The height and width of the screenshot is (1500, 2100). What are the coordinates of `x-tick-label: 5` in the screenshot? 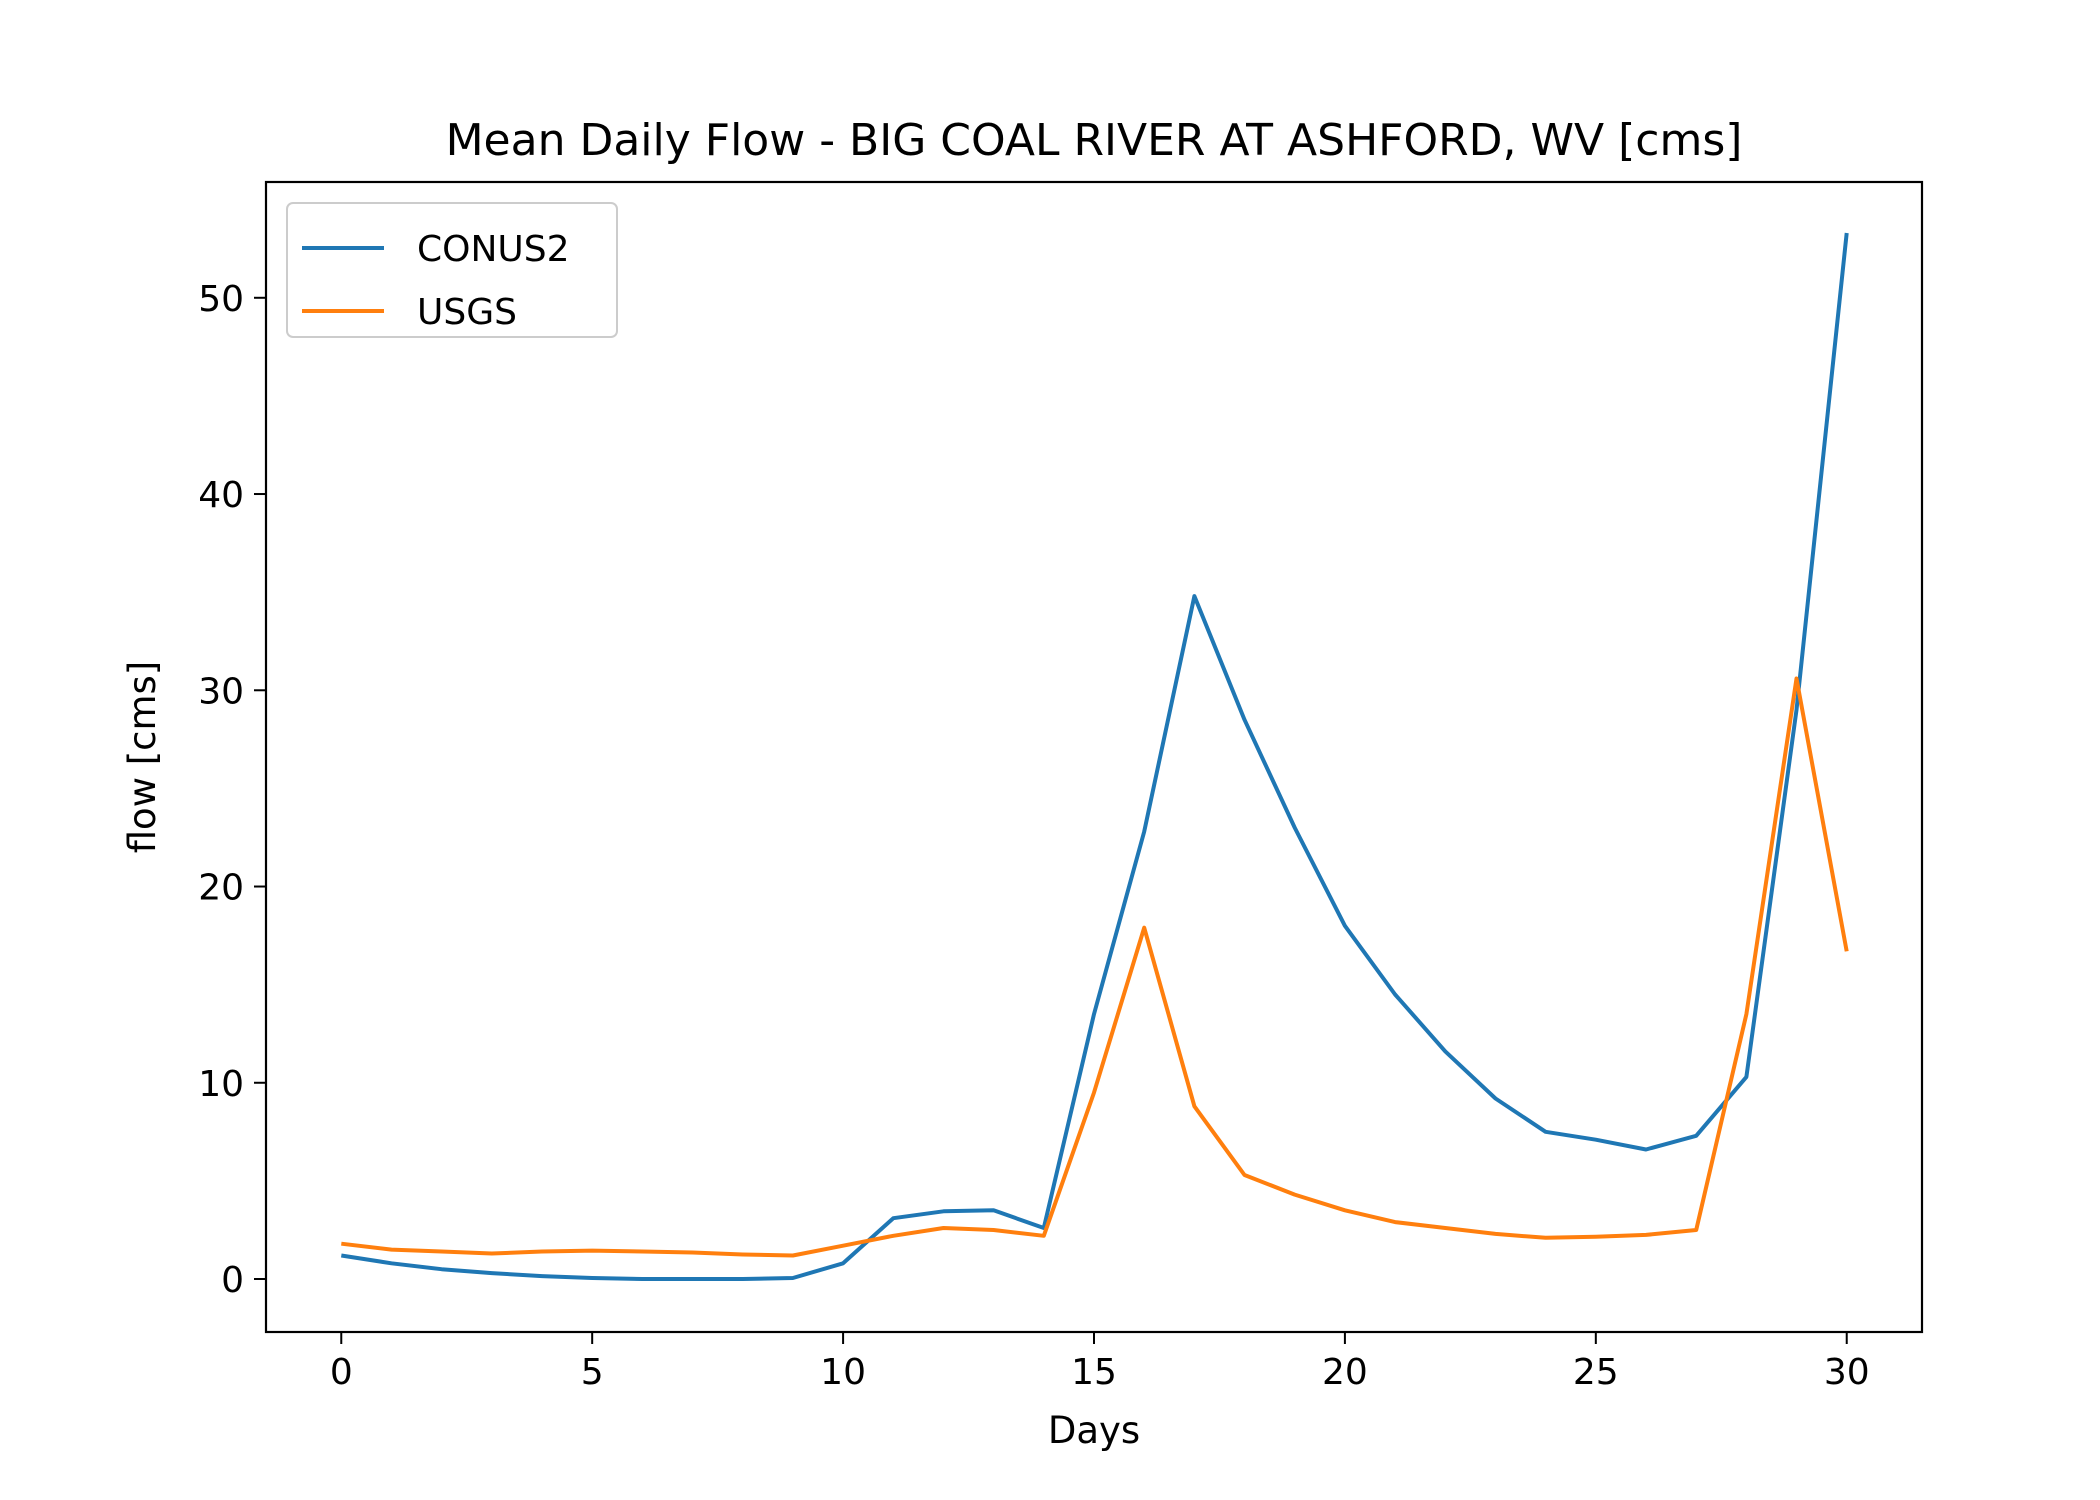 It's located at (592, 1372).